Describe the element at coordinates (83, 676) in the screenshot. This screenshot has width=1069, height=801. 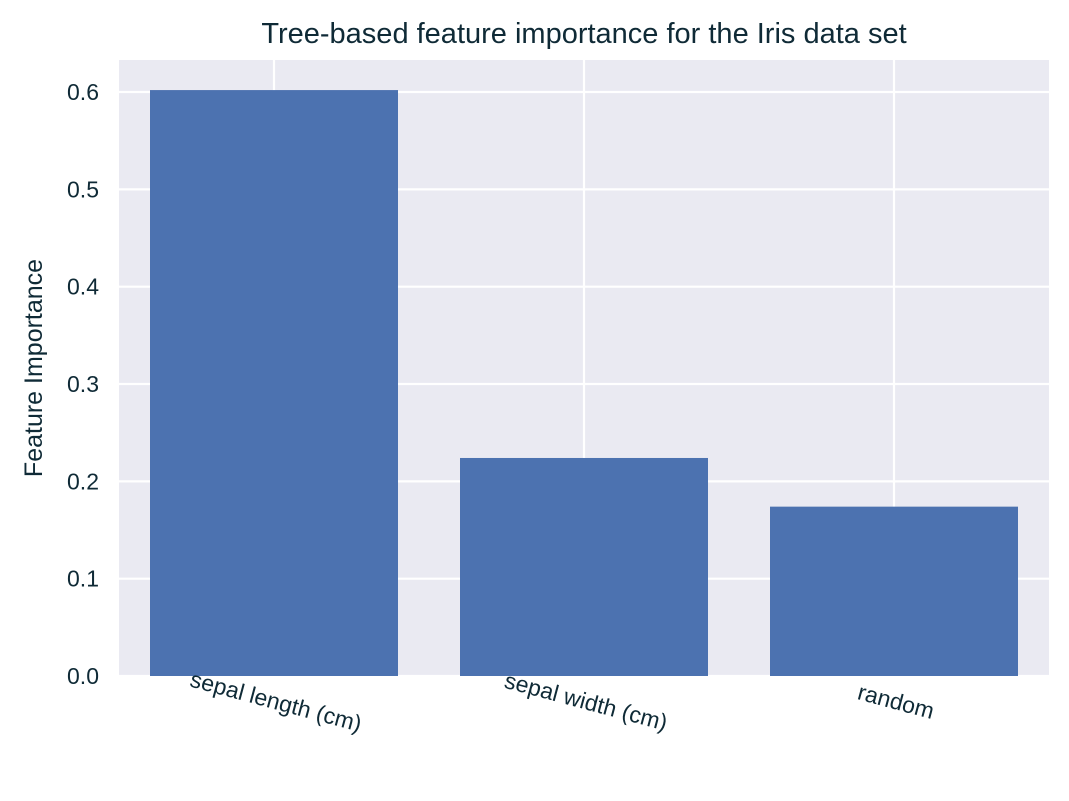
I see `y-tick-label: 0.0` at that location.